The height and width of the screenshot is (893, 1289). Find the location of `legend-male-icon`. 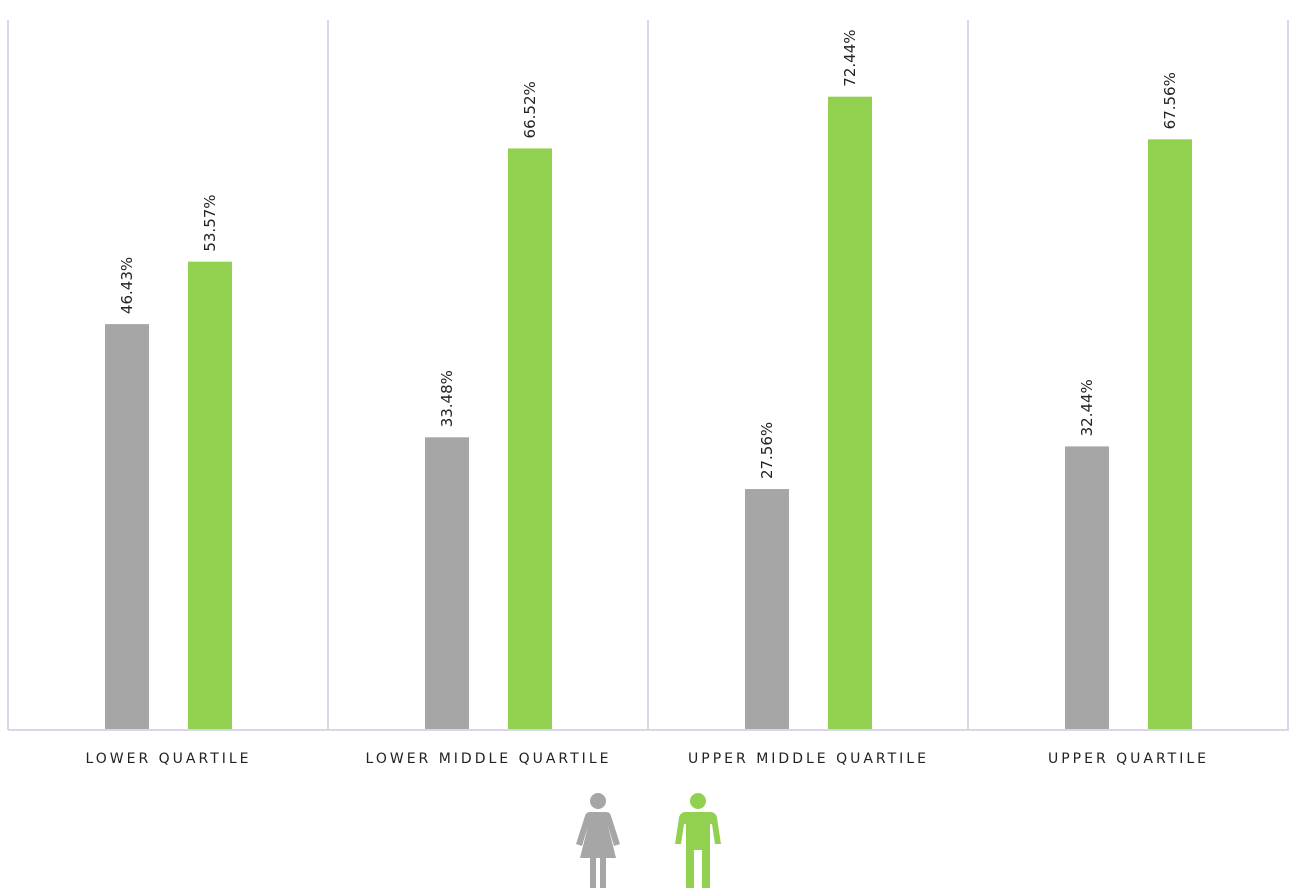

legend-male-icon is located at coordinates (698, 840).